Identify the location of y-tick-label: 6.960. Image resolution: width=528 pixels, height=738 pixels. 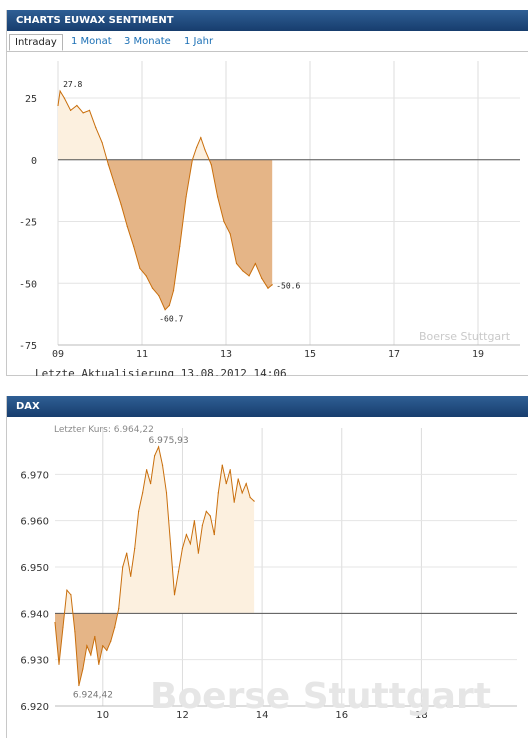
(34, 522).